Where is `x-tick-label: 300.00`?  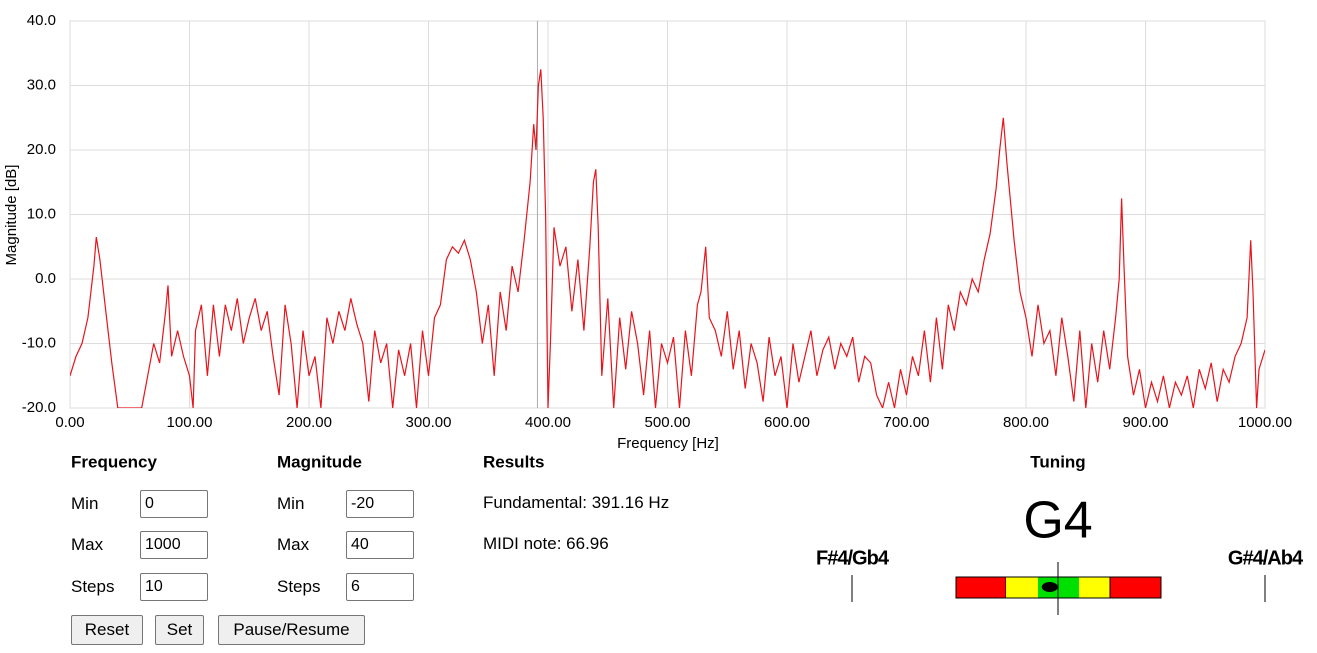 x-tick-label: 300.00 is located at coordinates (429, 422).